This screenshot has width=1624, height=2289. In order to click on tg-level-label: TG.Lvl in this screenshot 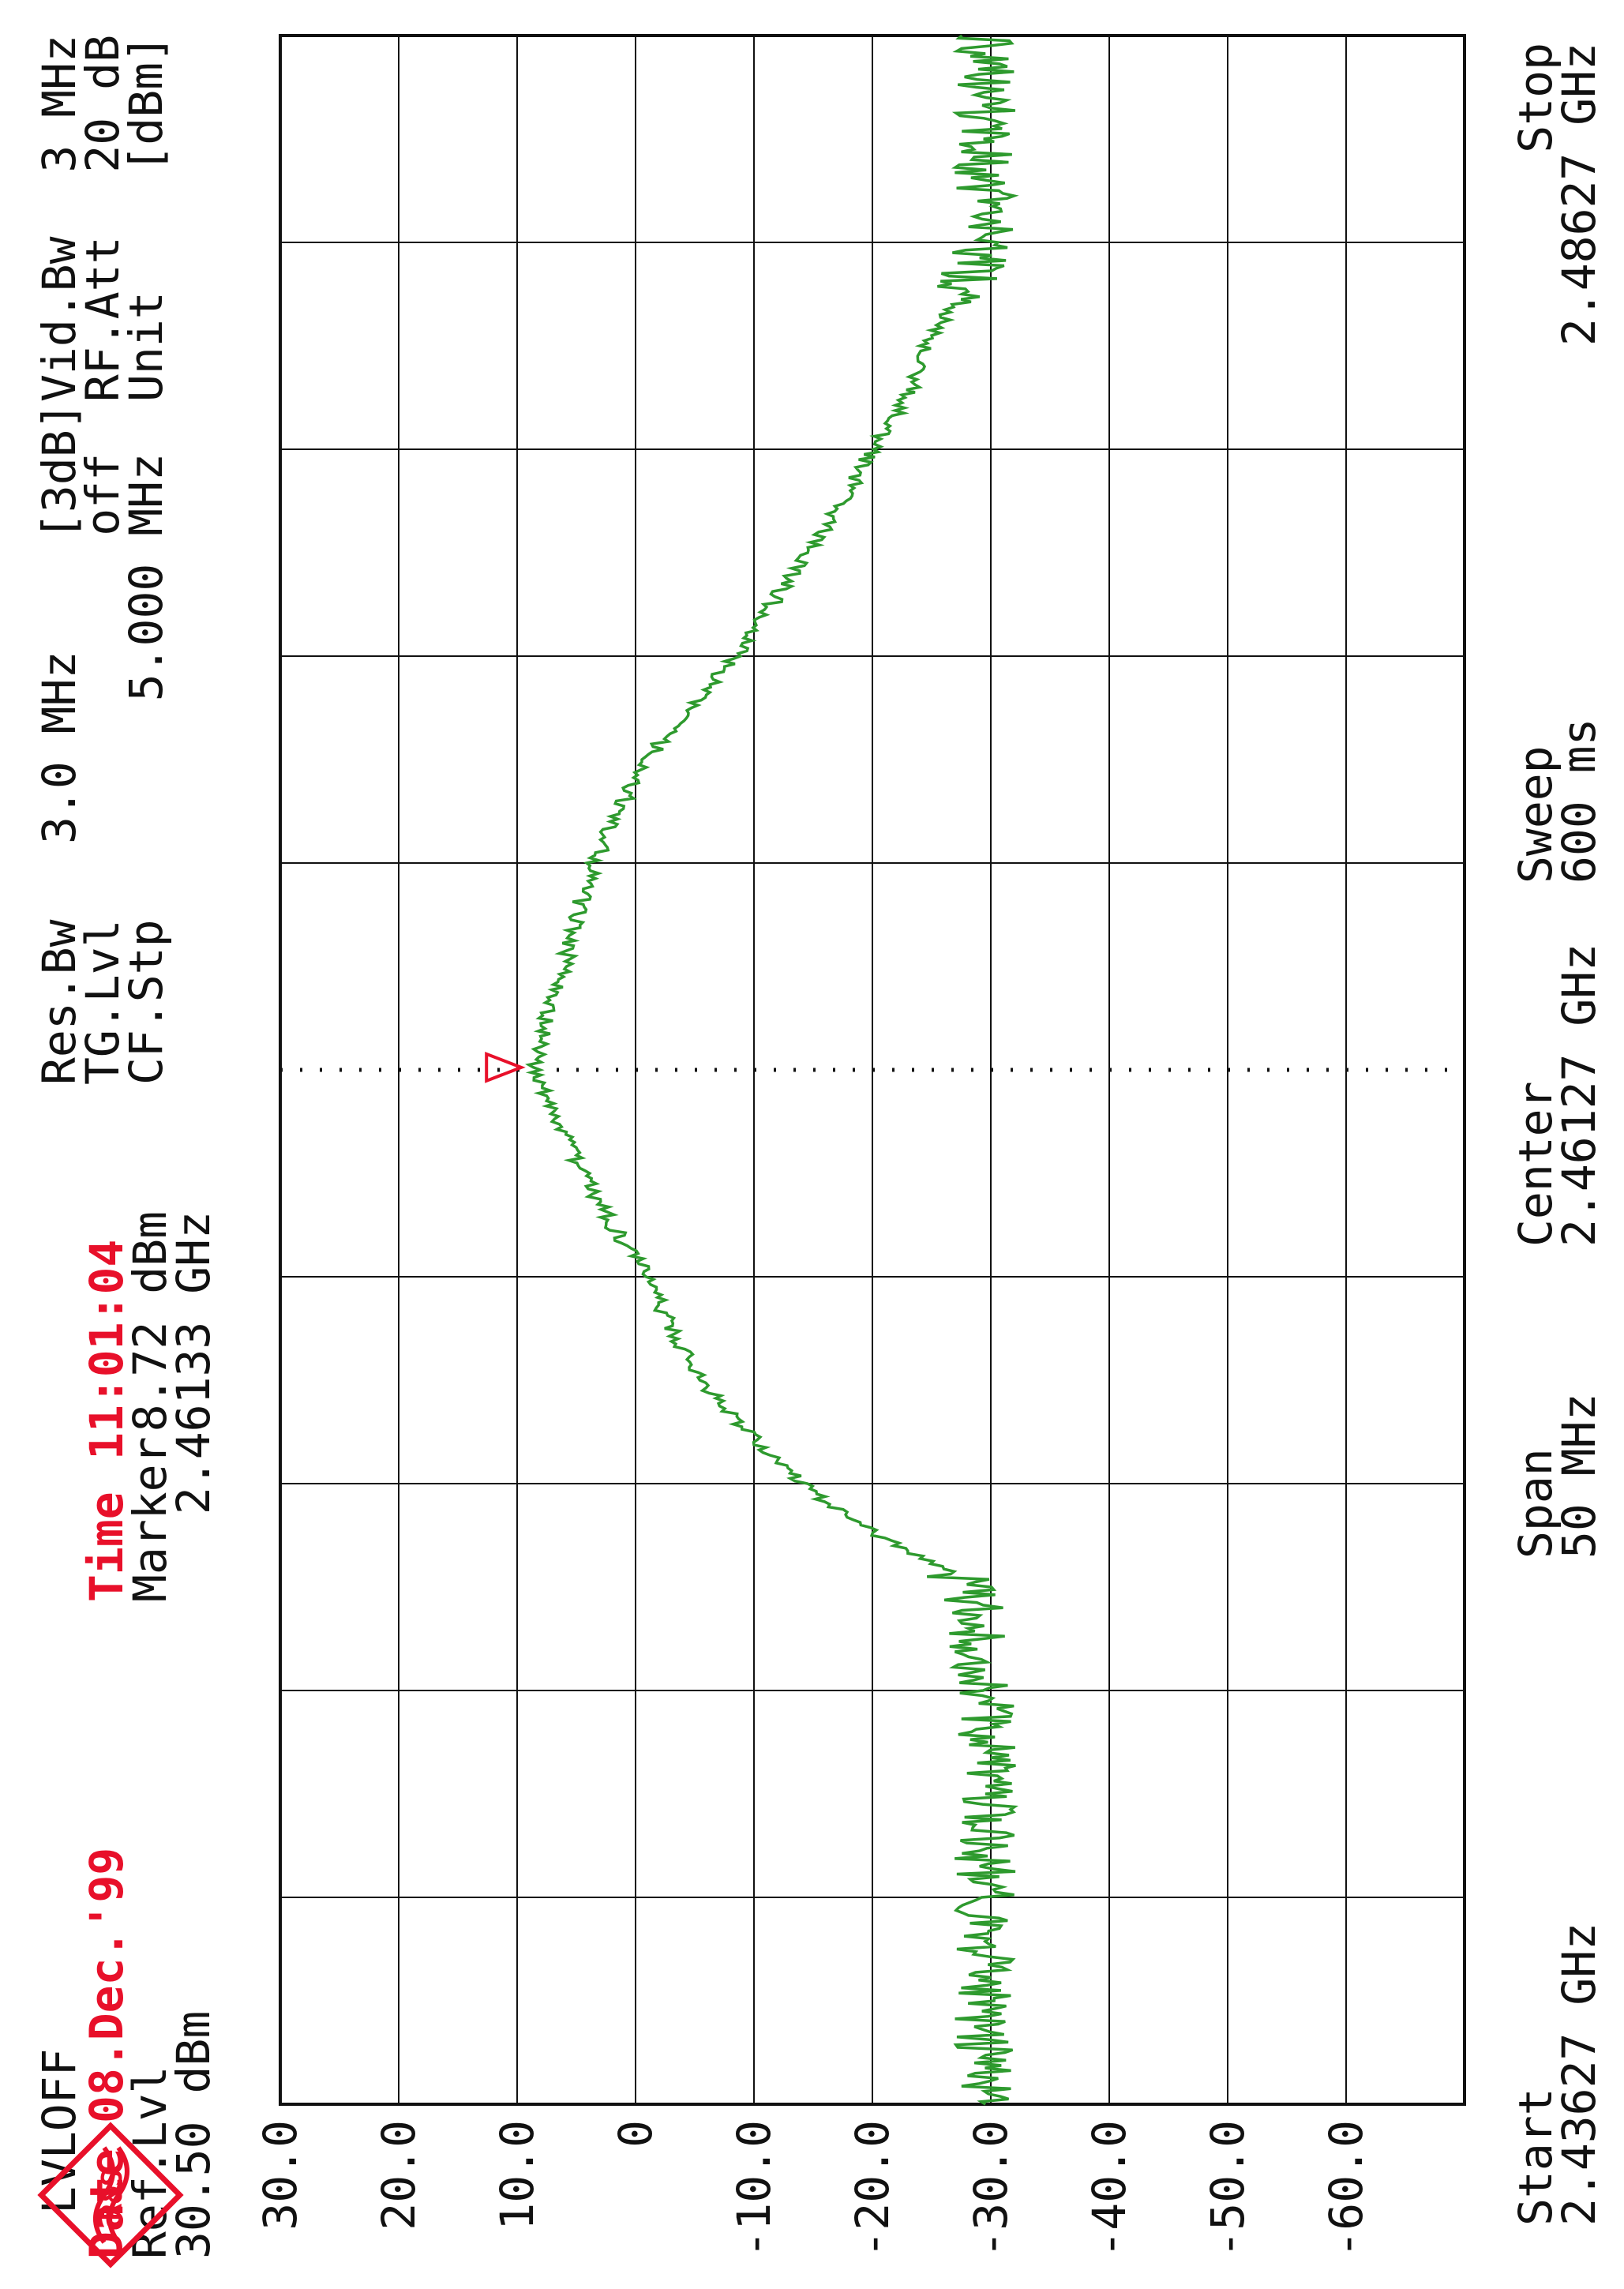, I will do `click(102, 1002)`.